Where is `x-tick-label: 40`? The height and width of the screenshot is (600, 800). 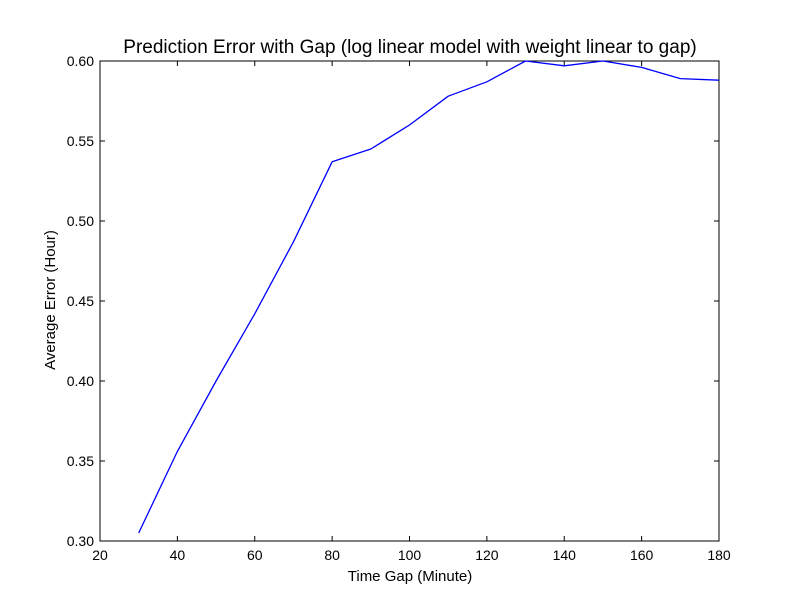 x-tick-label: 40 is located at coordinates (178, 555).